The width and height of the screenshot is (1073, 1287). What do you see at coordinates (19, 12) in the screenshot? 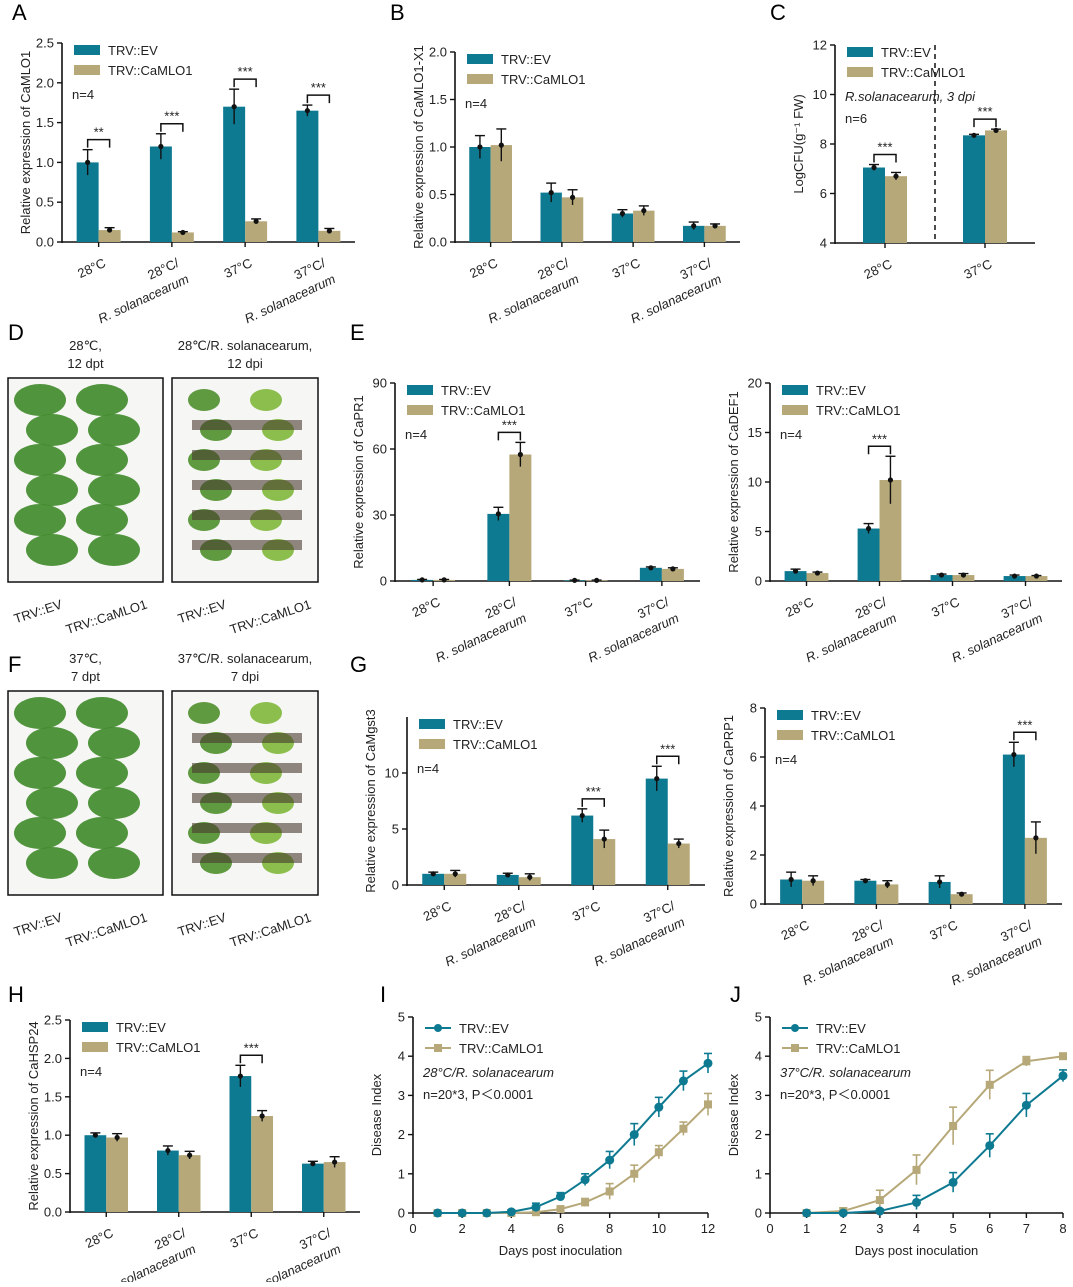
I see `panel-letter: A` at bounding box center [19, 12].